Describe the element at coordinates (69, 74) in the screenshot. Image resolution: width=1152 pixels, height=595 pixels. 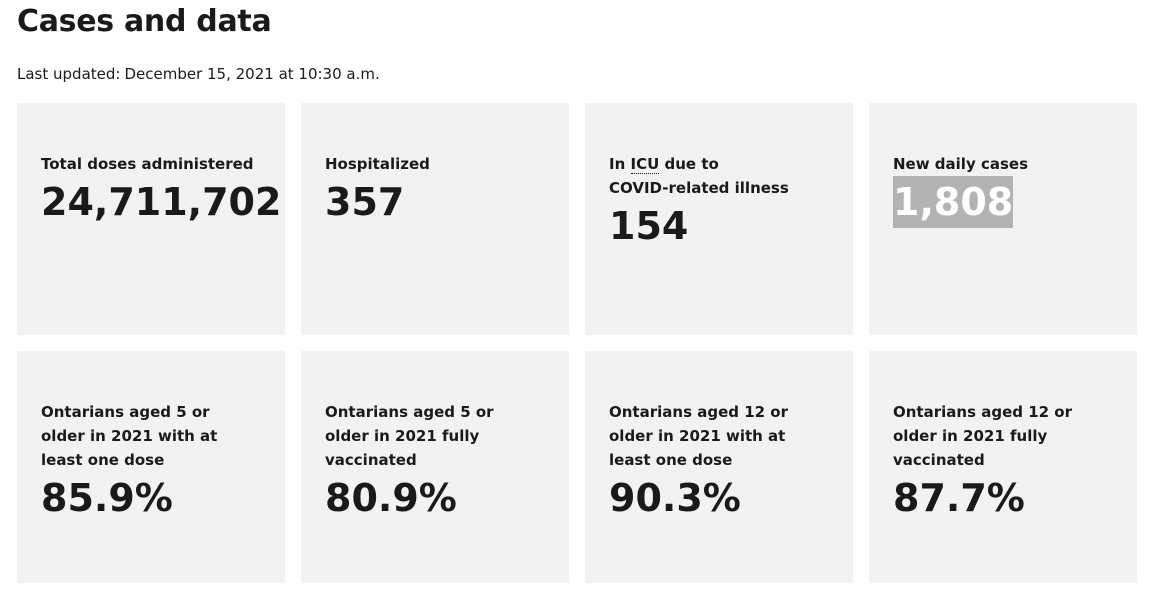
I see `last-updated-label: Last updated:` at that location.